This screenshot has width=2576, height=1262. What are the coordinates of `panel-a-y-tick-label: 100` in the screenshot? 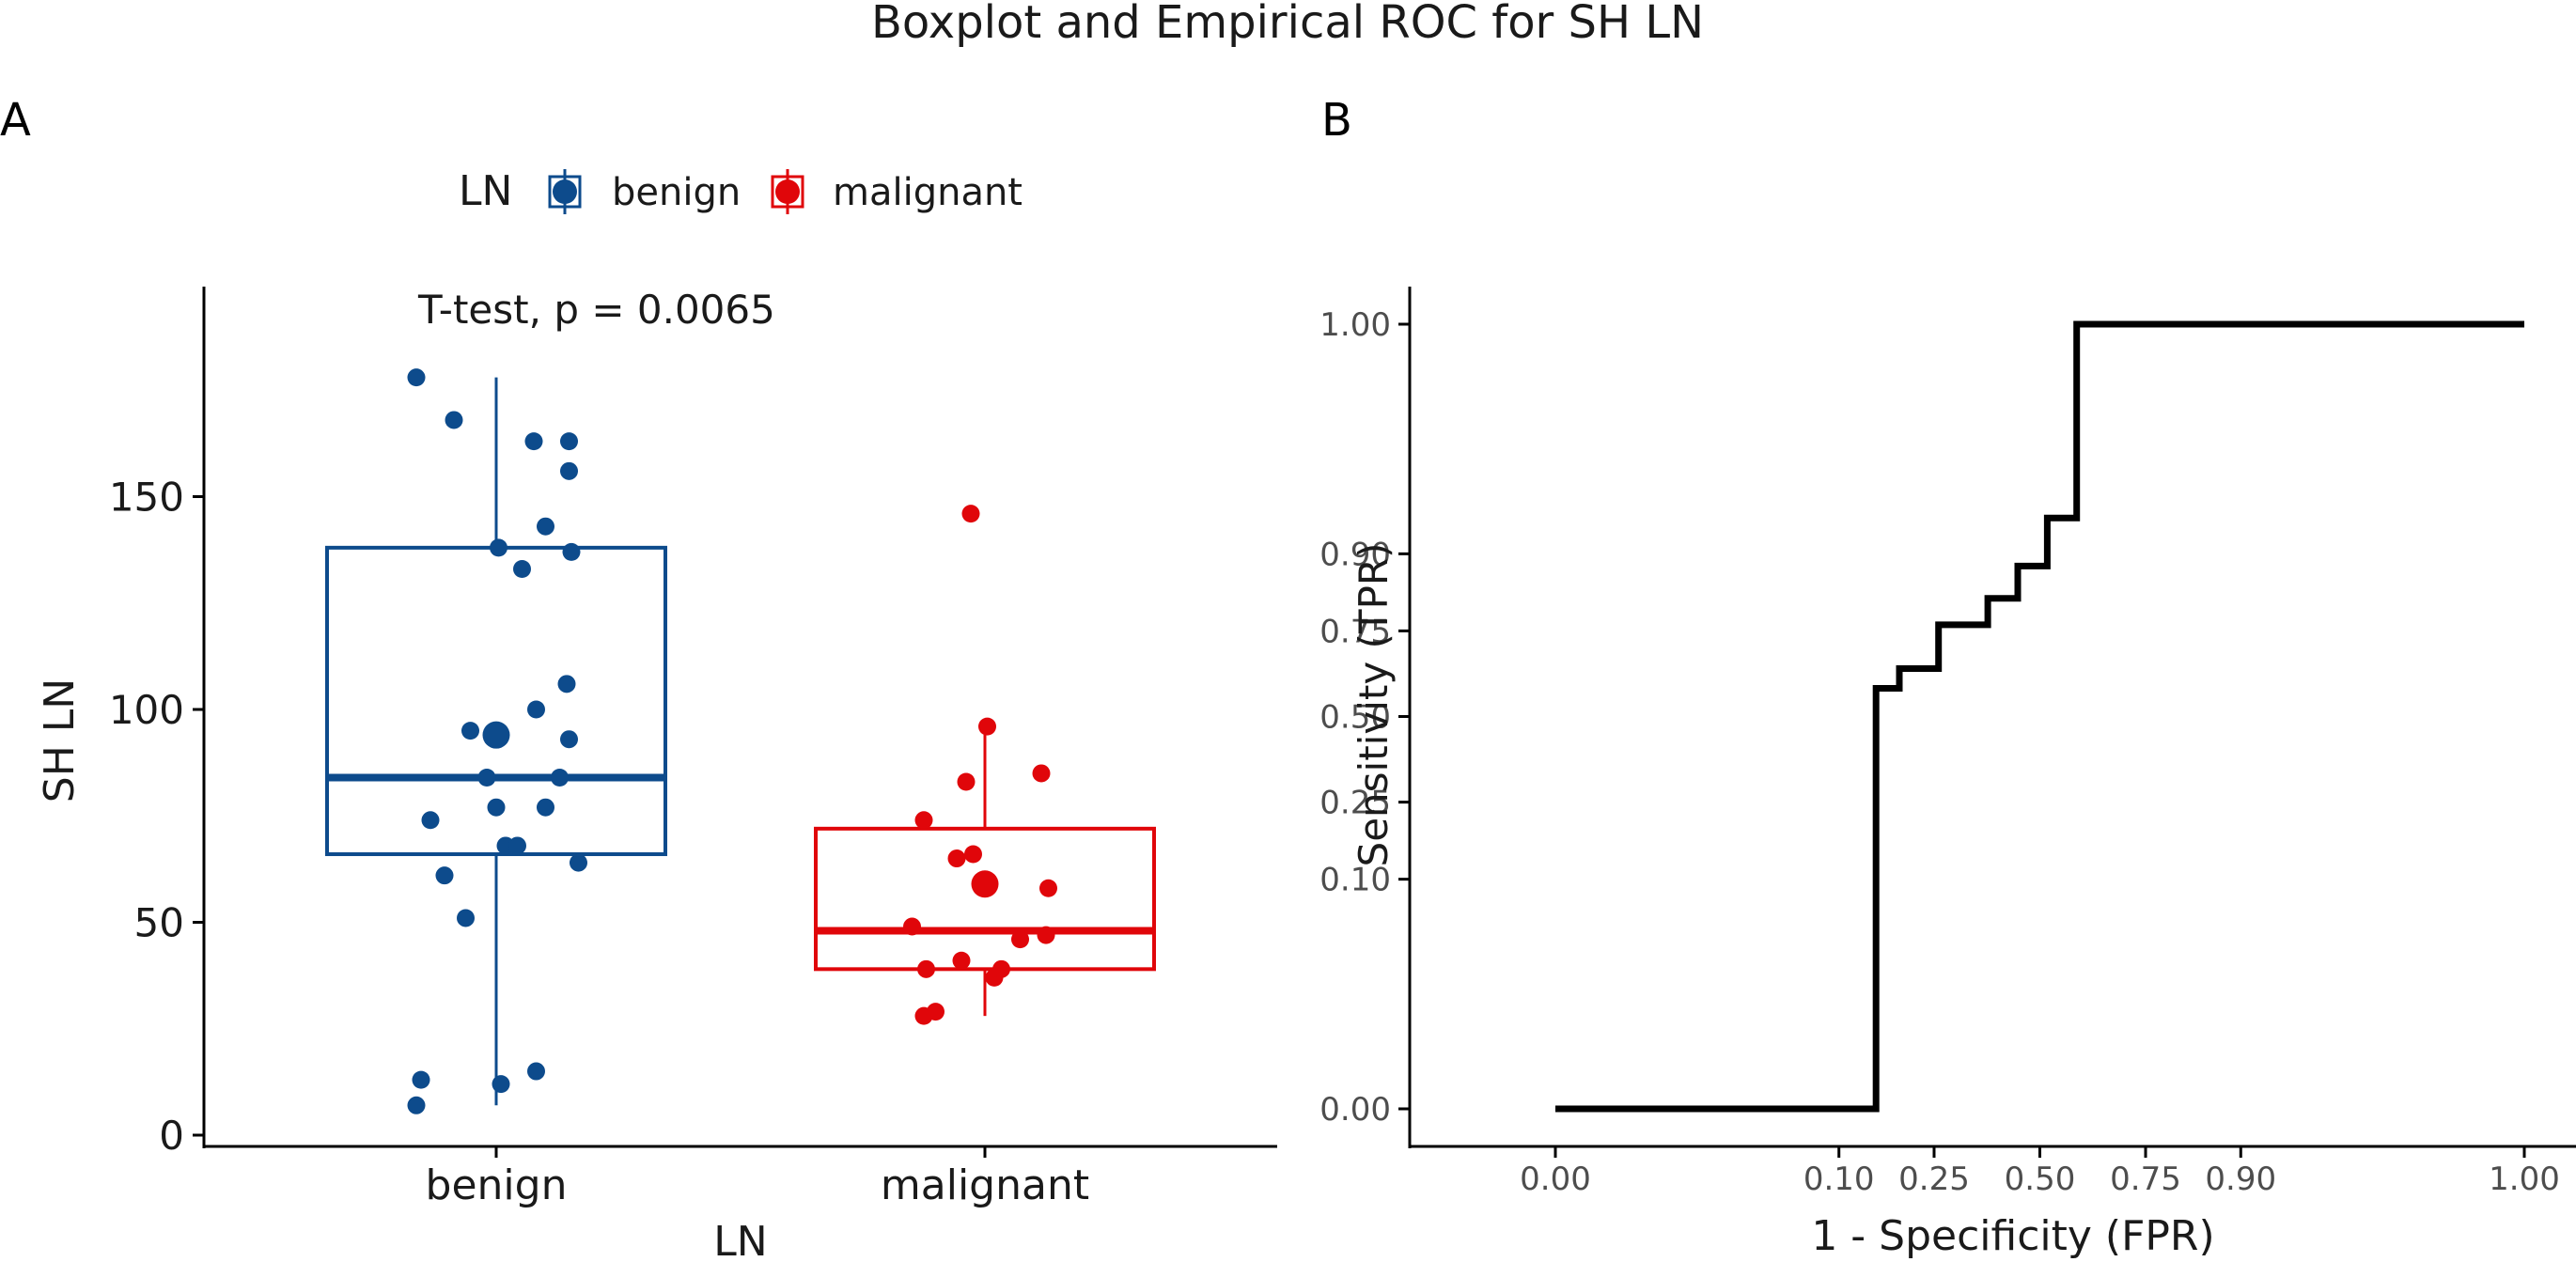 It's located at (146, 710).